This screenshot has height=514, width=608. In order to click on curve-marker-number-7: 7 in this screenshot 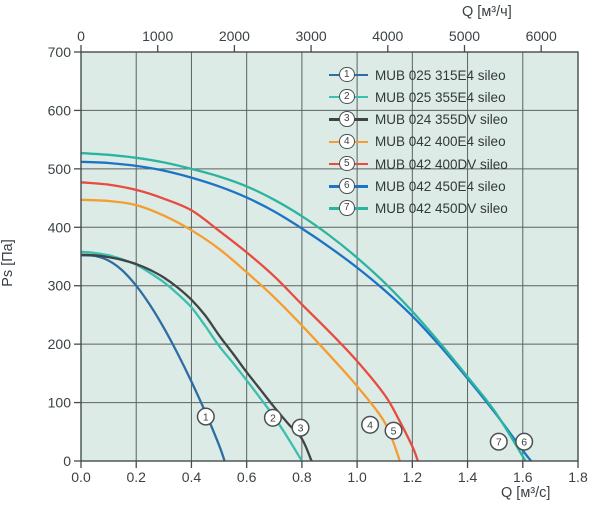, I will do `click(499, 443)`.